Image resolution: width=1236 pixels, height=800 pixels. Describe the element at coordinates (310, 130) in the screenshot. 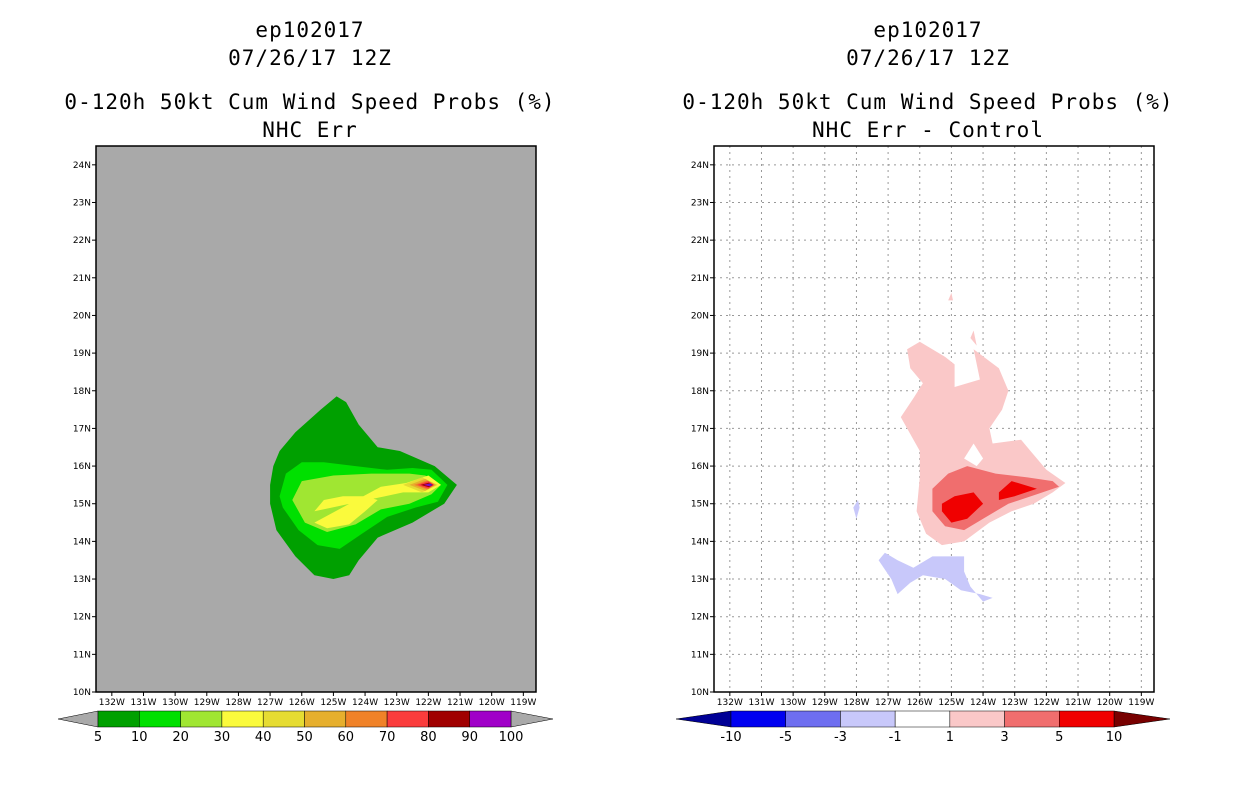

I see `left-title-line-4: NHC Err` at that location.